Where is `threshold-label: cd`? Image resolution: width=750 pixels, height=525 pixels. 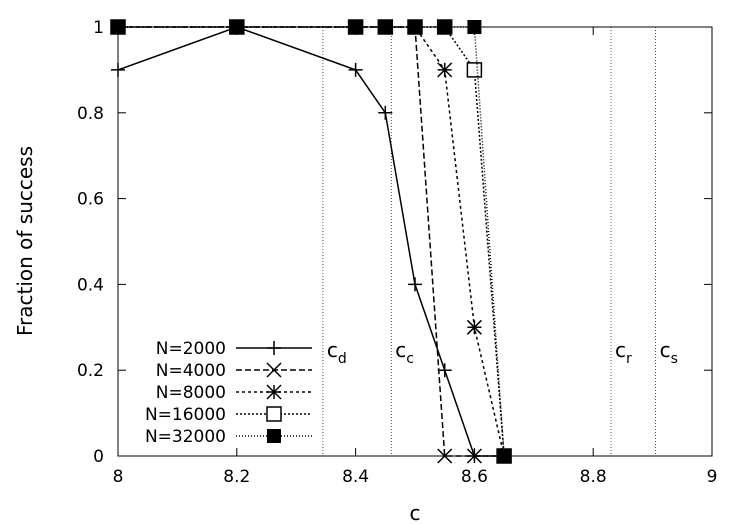
threshold-label: cd is located at coordinates (337, 352).